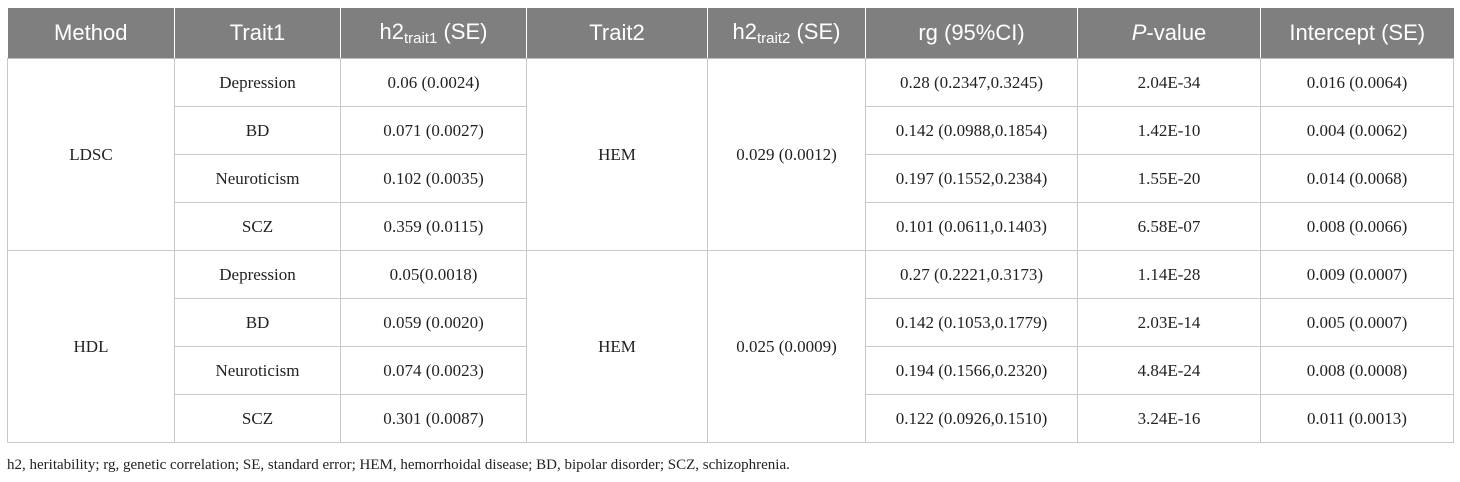 Image resolution: width=1460 pixels, height=482 pixels. I want to click on h2-trait1-cell: 0.074 (0.0023), so click(433, 370).